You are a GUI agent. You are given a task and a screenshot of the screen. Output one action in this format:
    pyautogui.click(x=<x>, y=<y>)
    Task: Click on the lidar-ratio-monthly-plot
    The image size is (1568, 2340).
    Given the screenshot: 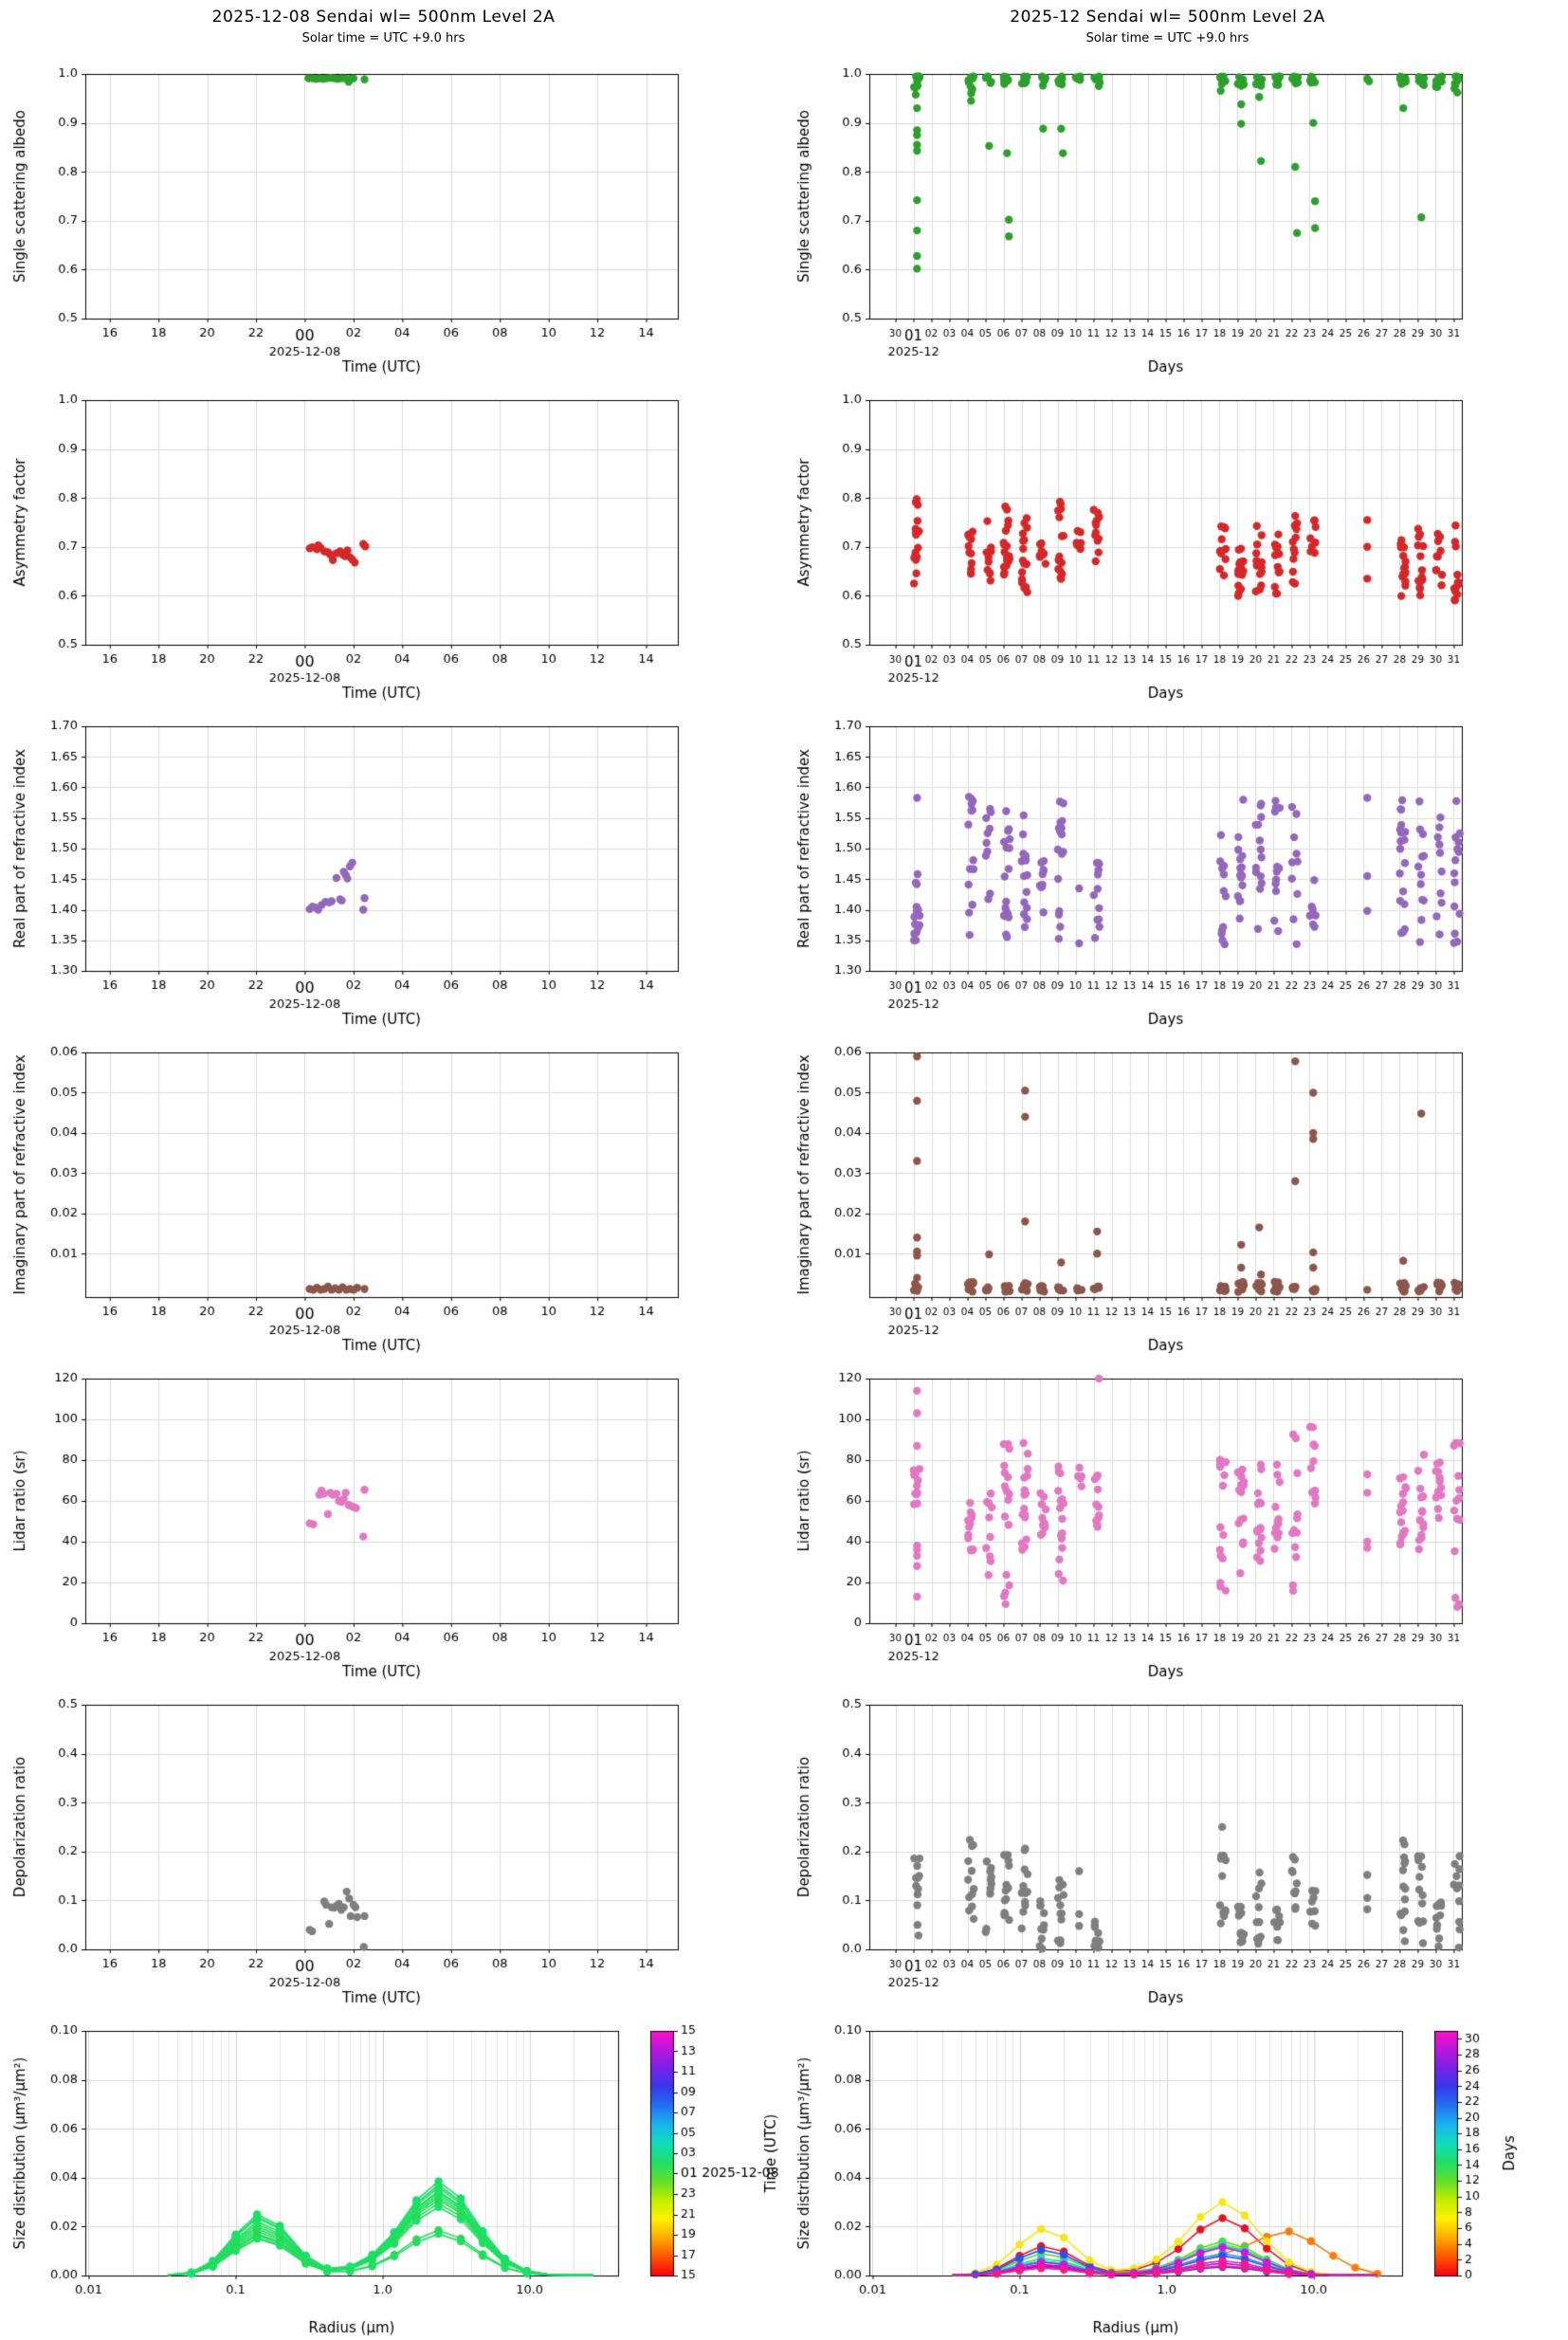 What is the action you would take?
    pyautogui.click(x=1176, y=1521)
    